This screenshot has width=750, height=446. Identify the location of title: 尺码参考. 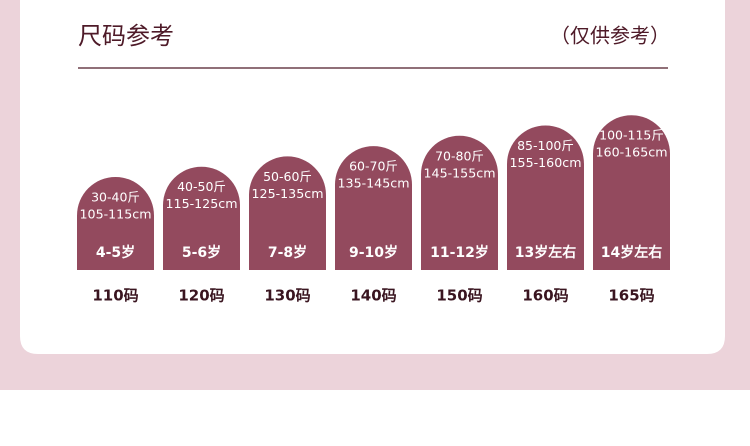
(126, 36).